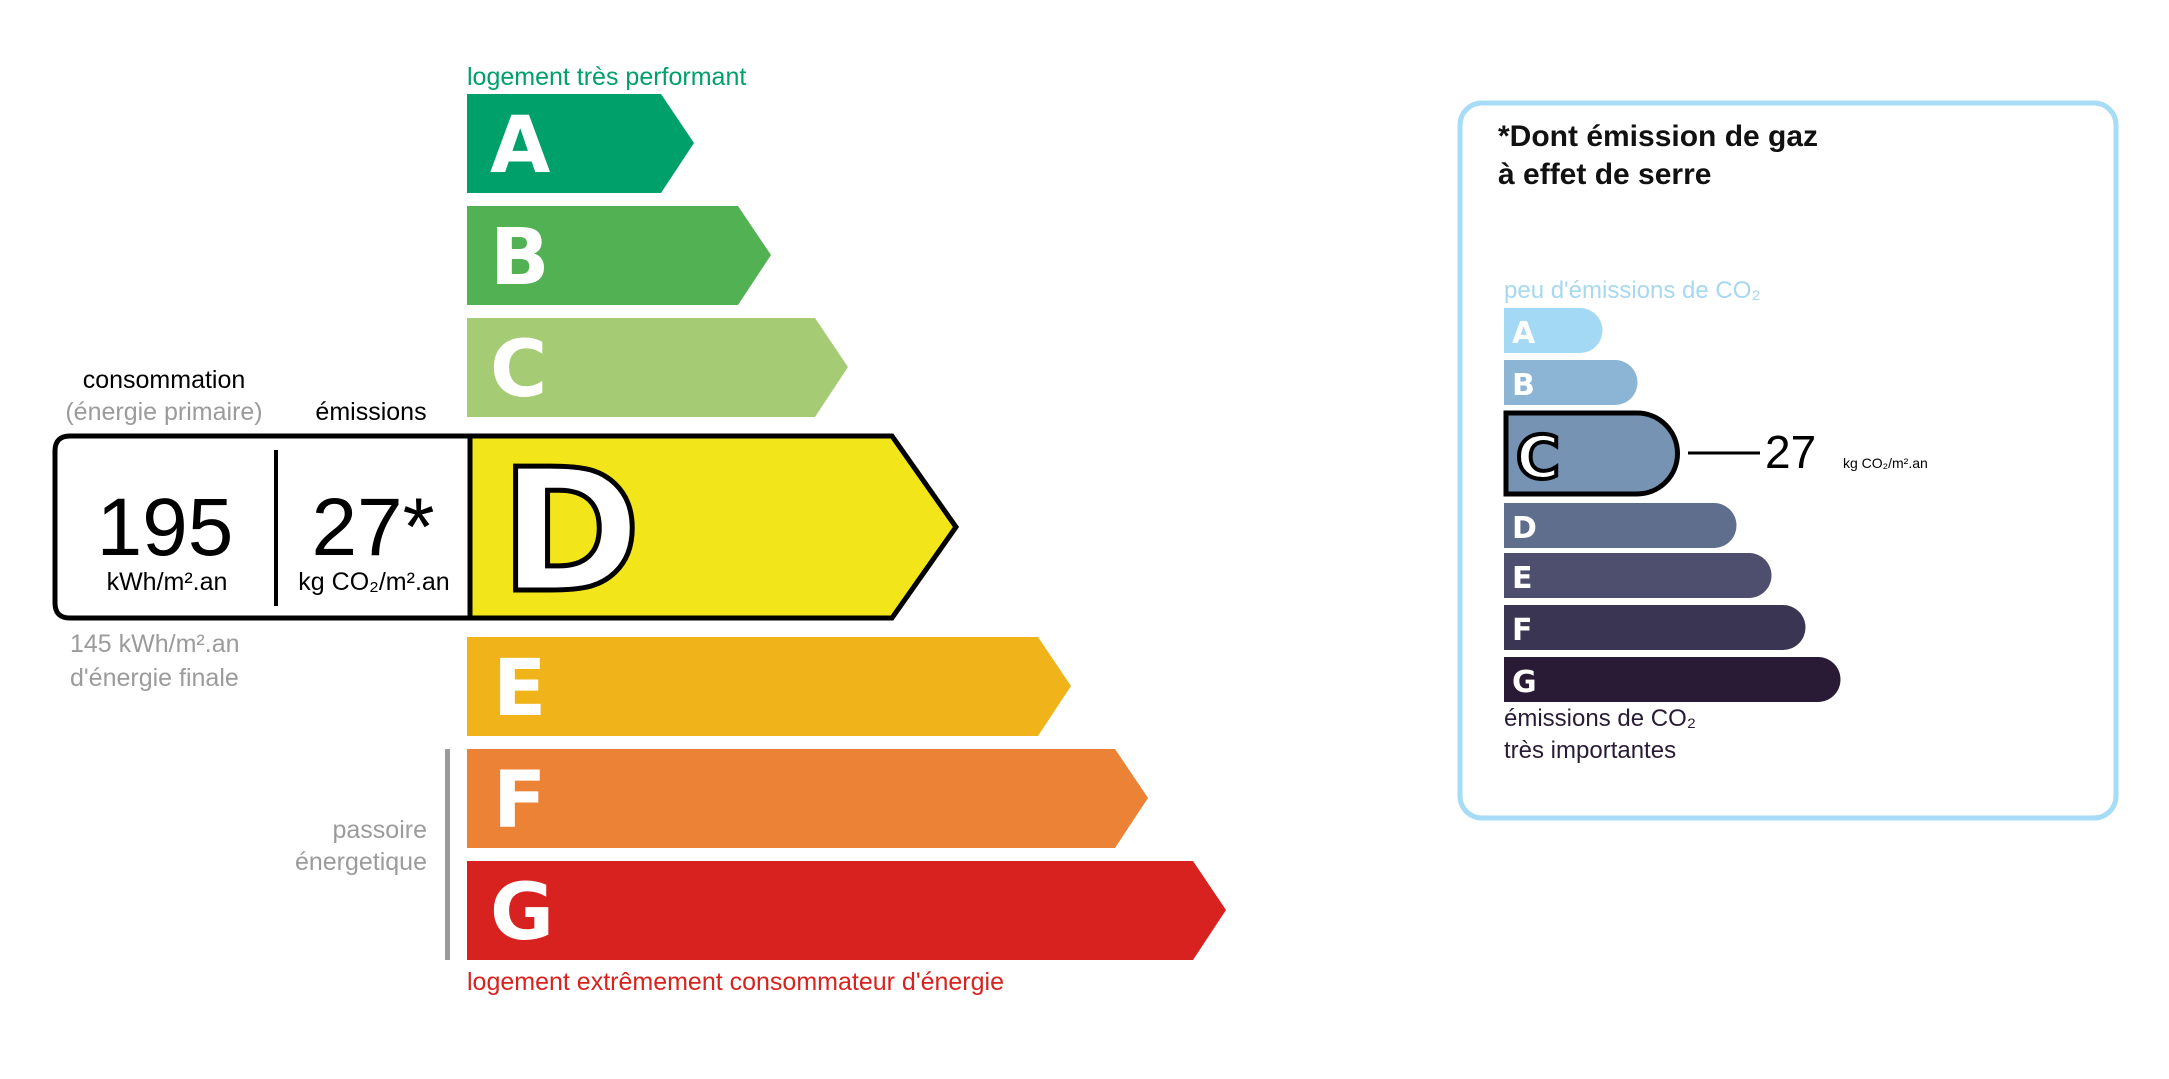 The height and width of the screenshot is (1079, 2169). I want to click on ges-class-e: E, so click(1638, 575).